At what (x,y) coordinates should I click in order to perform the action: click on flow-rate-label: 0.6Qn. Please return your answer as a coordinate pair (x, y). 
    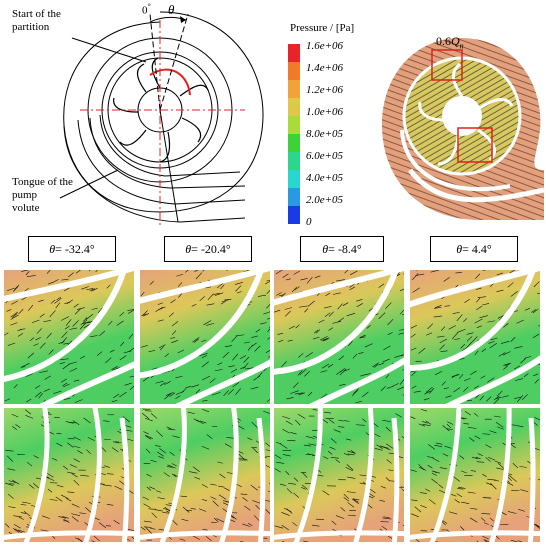
    Looking at the image, I should click on (450, 42).